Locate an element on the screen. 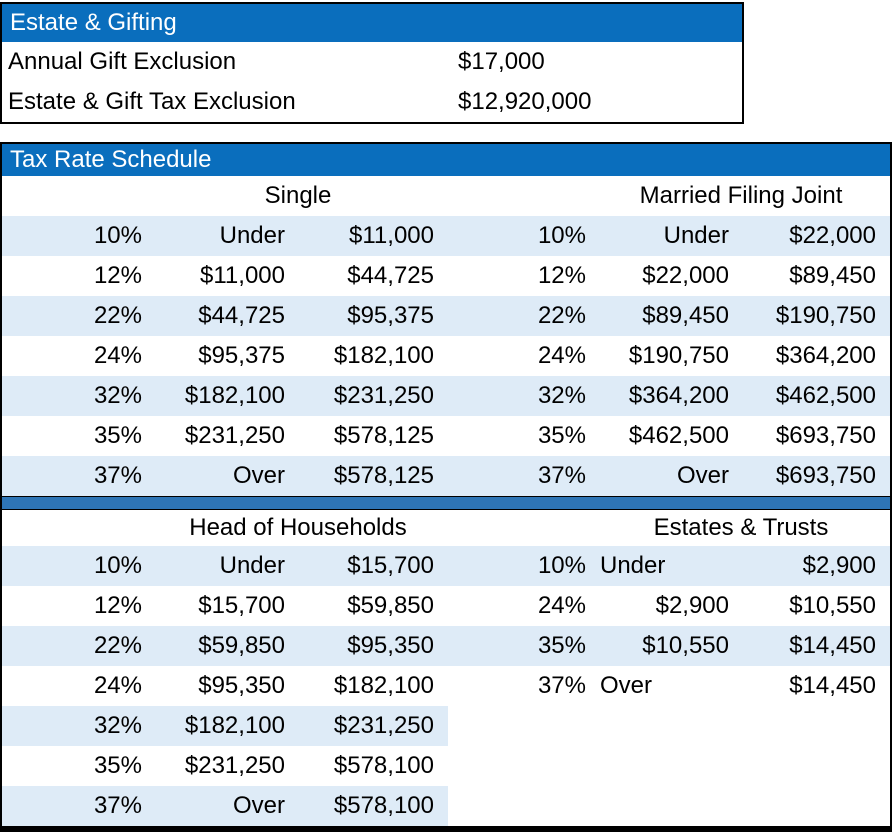 Image resolution: width=892 pixels, height=832 pixels. annual-gift-exclusion-label: Annual Gift Exclusion is located at coordinates (122, 61).